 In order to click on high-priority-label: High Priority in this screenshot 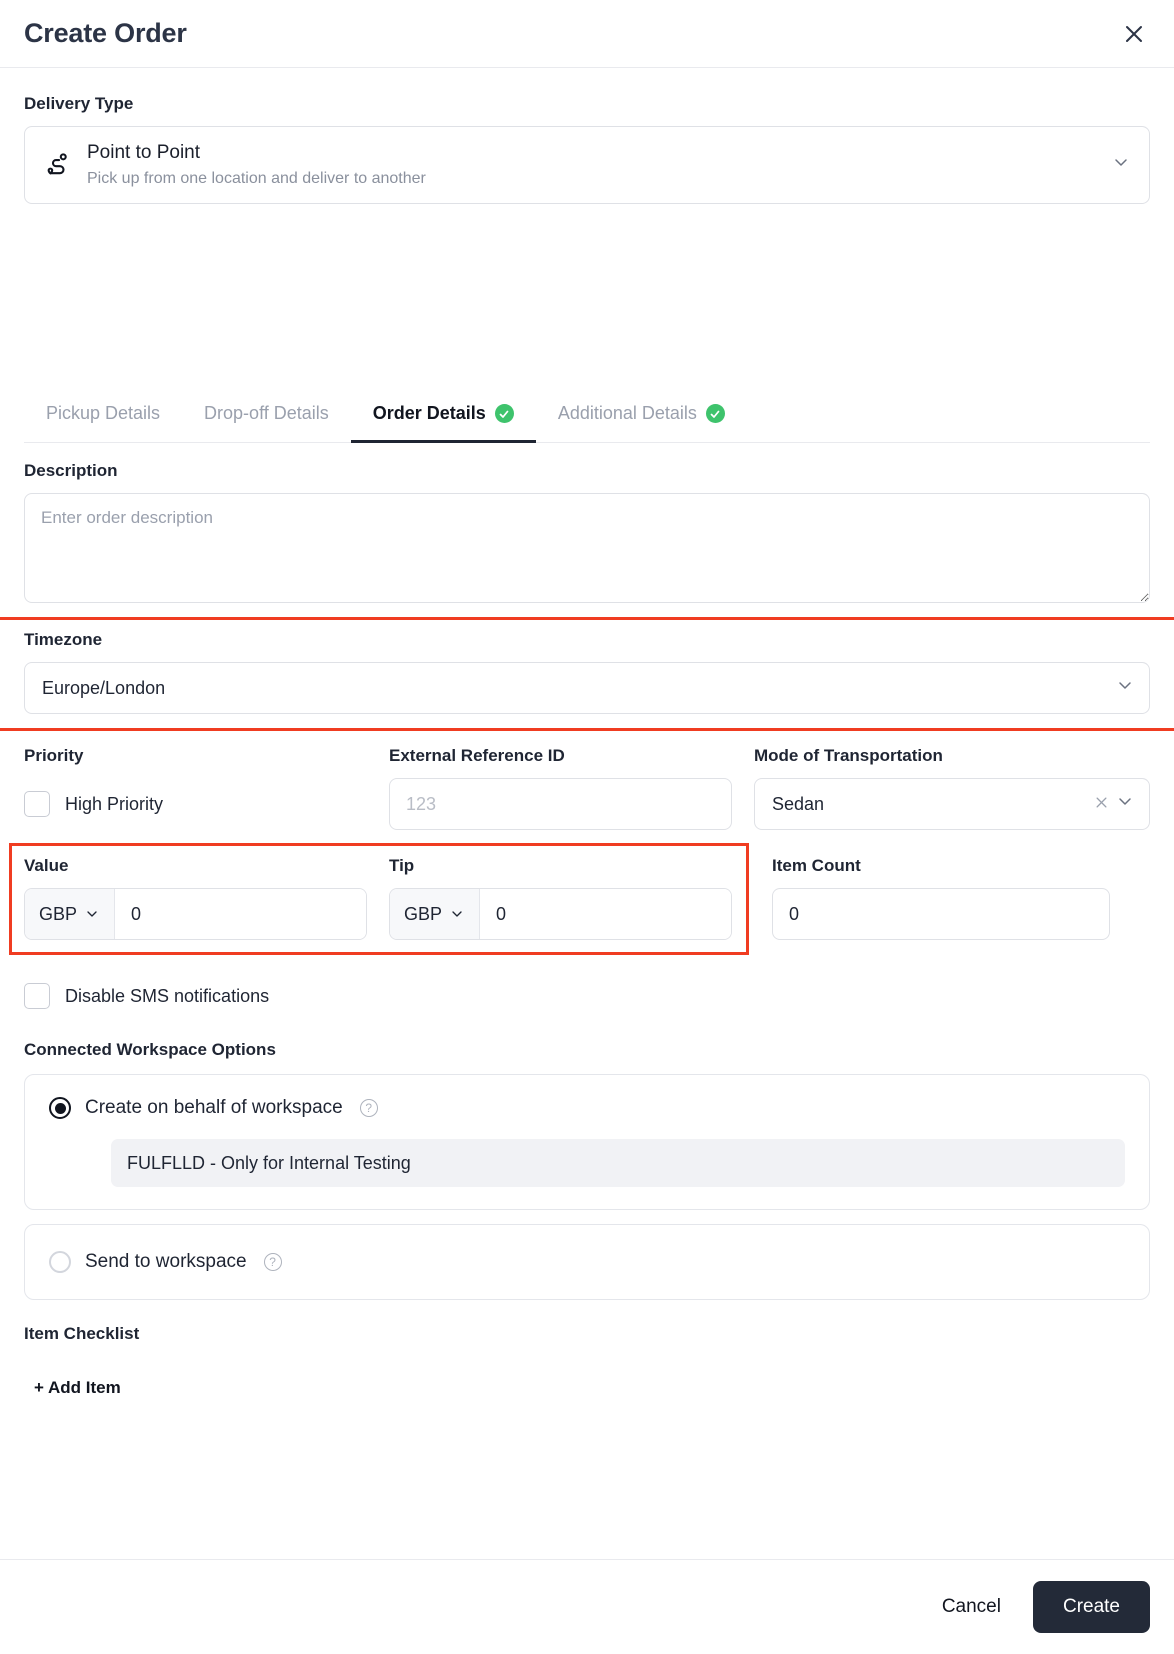, I will do `click(114, 803)`.